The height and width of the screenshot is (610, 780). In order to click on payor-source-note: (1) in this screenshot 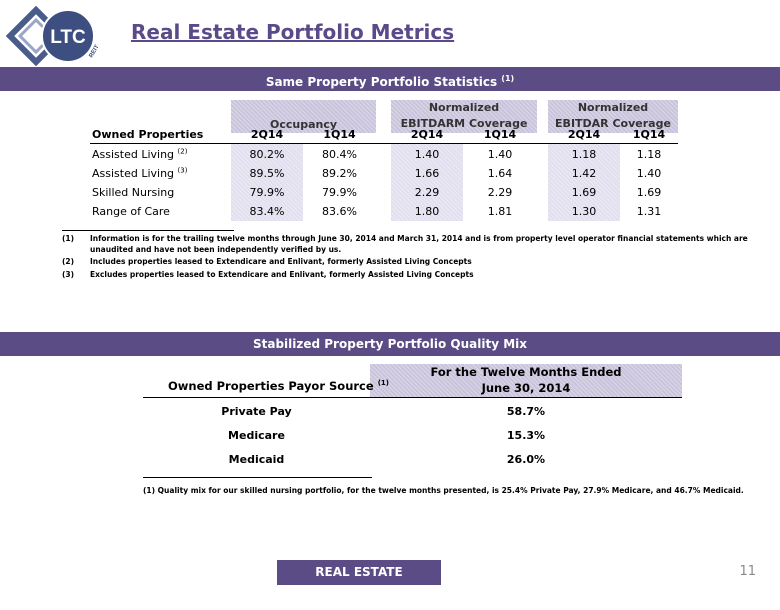, I will do `click(383, 383)`.